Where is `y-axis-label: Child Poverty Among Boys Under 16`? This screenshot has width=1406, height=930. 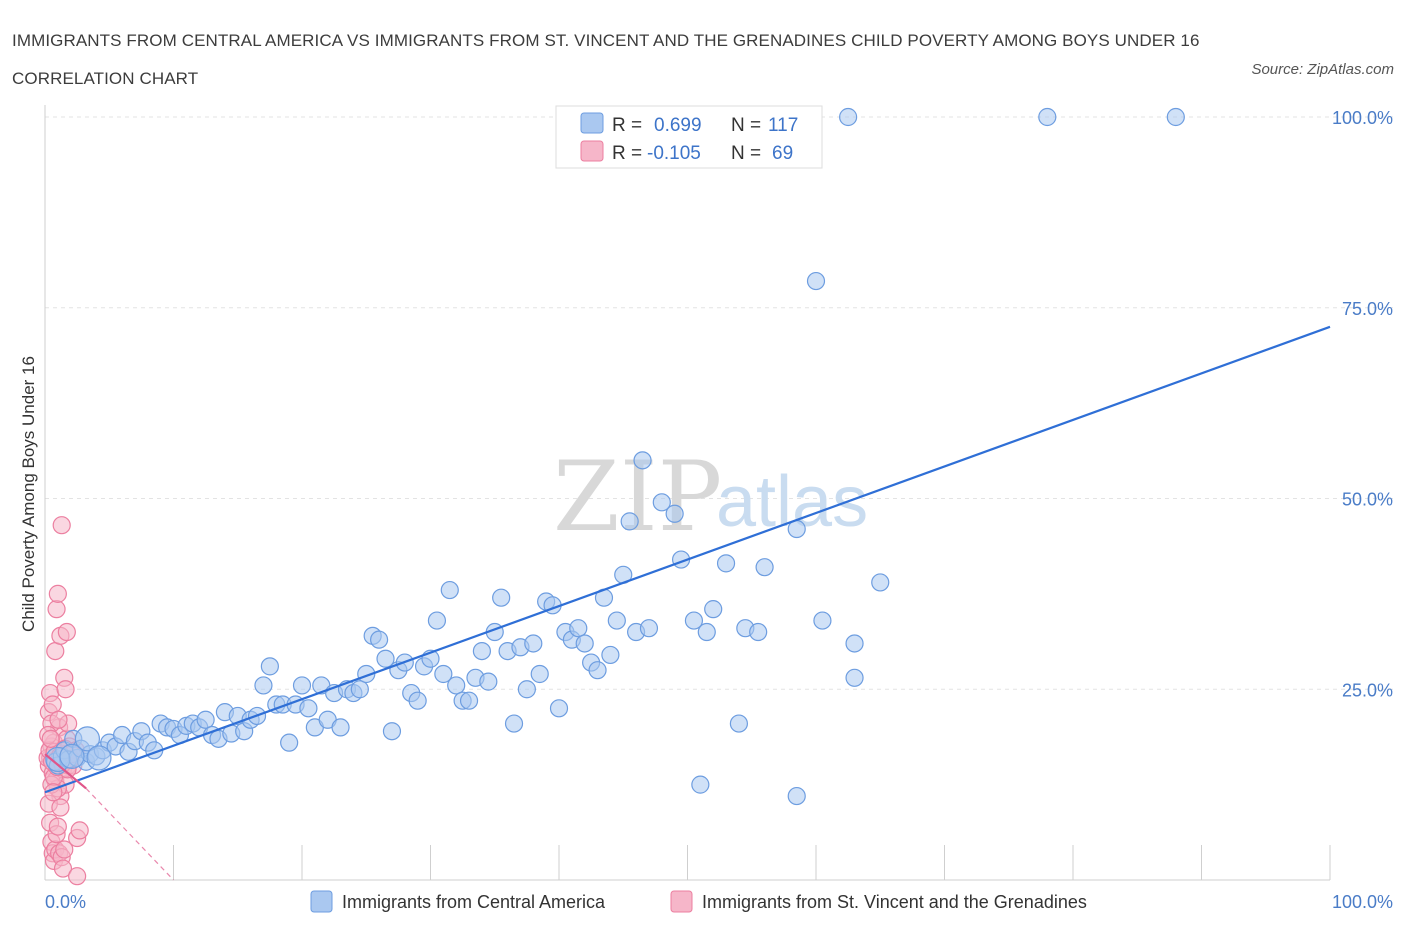
y-axis-label: Child Poverty Among Boys Under 16 is located at coordinates (28, 494).